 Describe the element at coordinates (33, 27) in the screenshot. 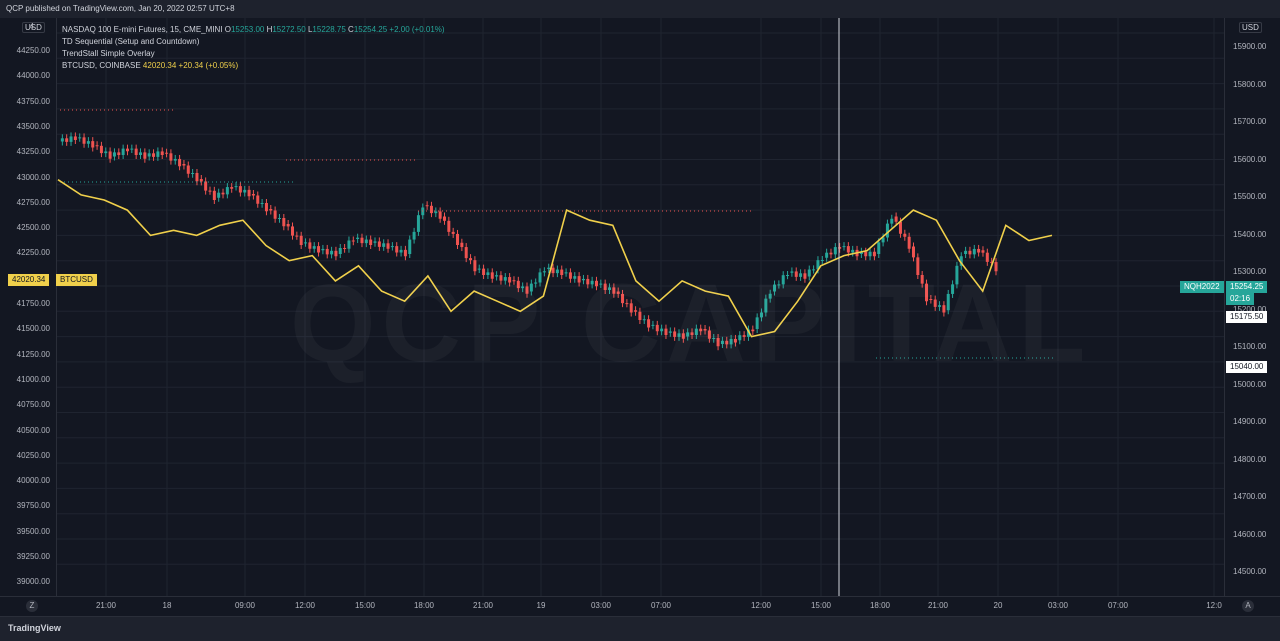

I see `left-currency-label: USD` at that location.